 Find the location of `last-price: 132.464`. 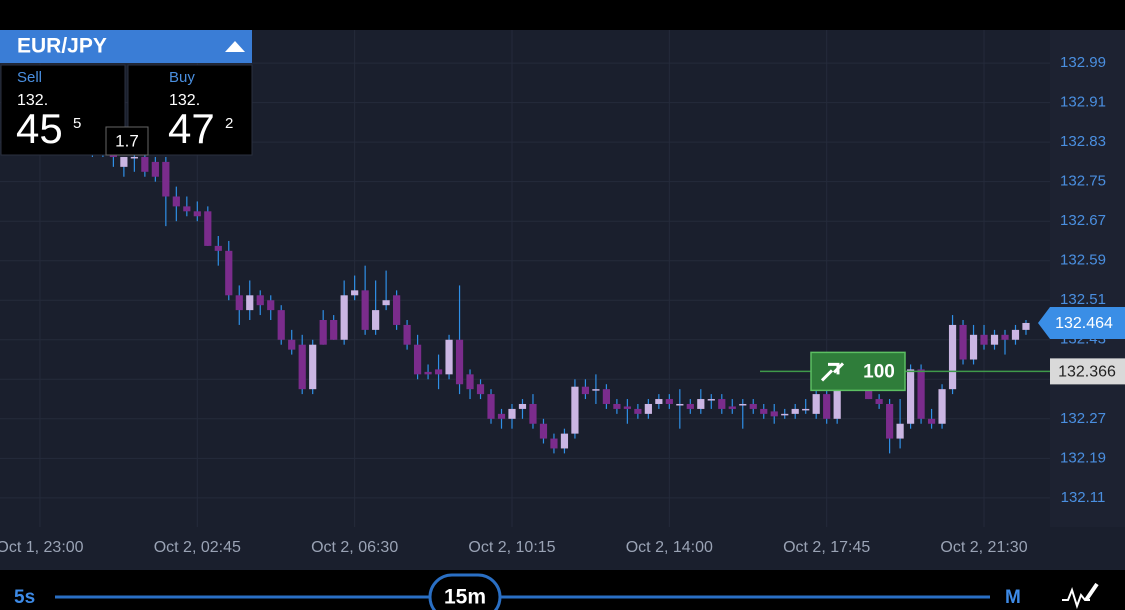

last-price: 132.464 is located at coordinates (1084, 323).